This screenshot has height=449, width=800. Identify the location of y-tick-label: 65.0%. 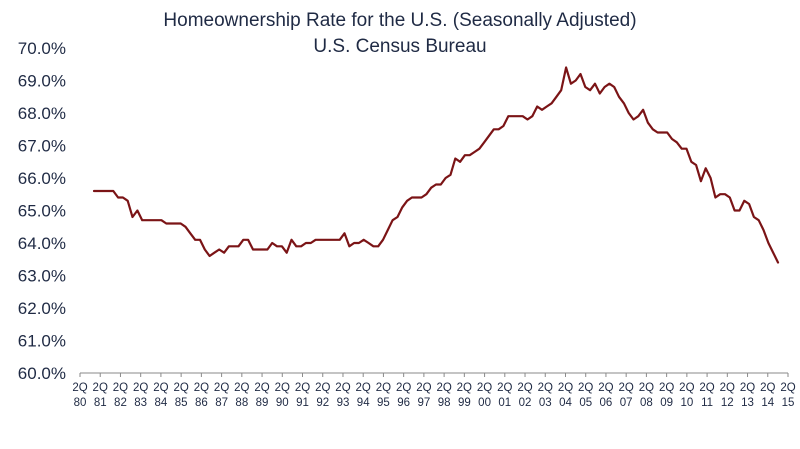
(42, 211).